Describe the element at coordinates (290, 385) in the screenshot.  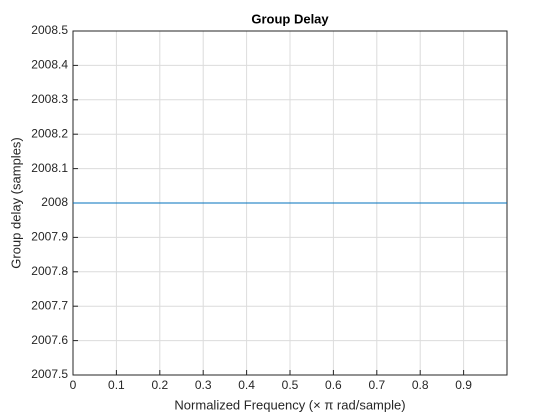
I see `x-tick-label: 0.5` at that location.